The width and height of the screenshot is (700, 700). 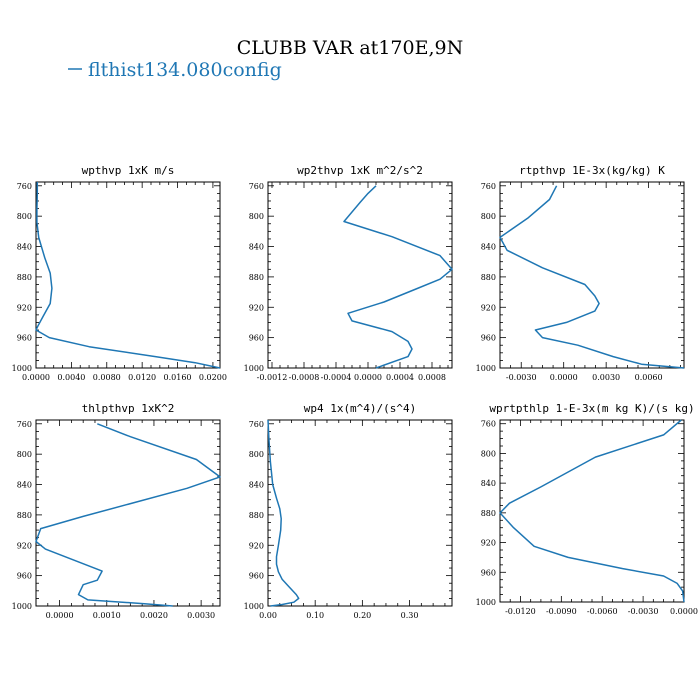 I want to click on panel-title: wpthvp 1xK m/s, so click(x=128, y=170).